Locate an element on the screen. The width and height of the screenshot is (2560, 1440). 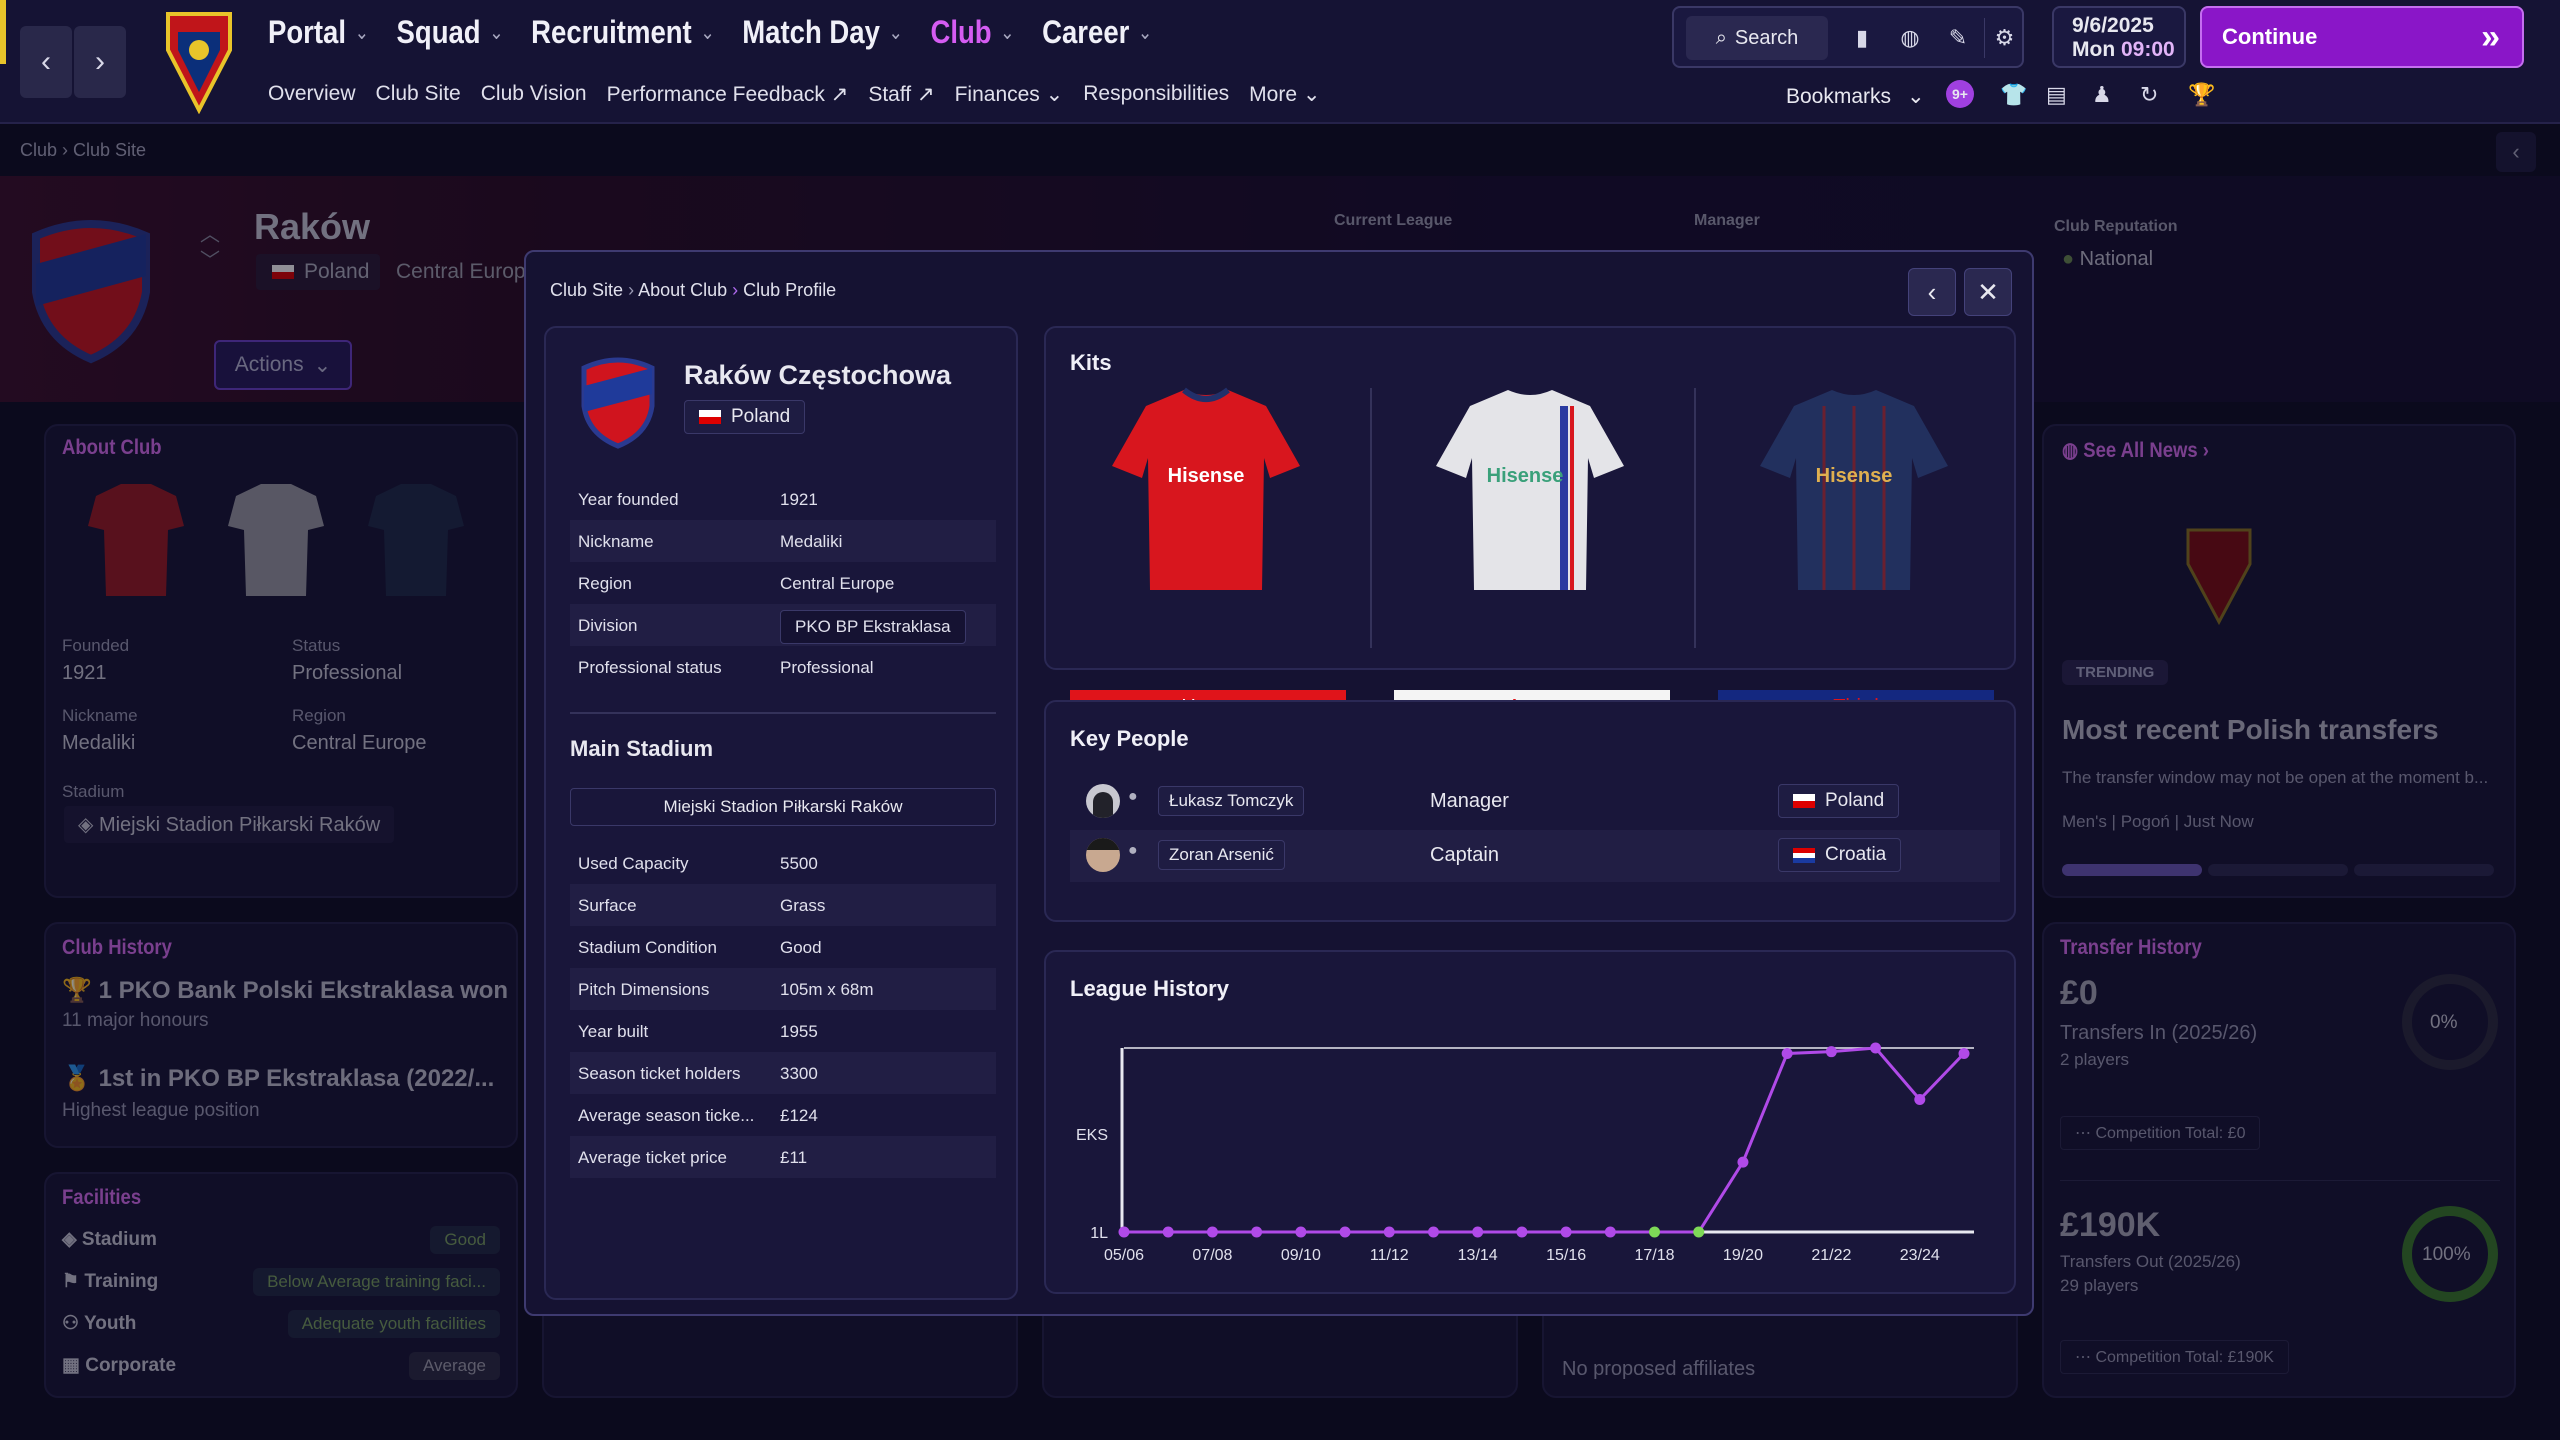
forward-button: › is located at coordinates (100, 62).